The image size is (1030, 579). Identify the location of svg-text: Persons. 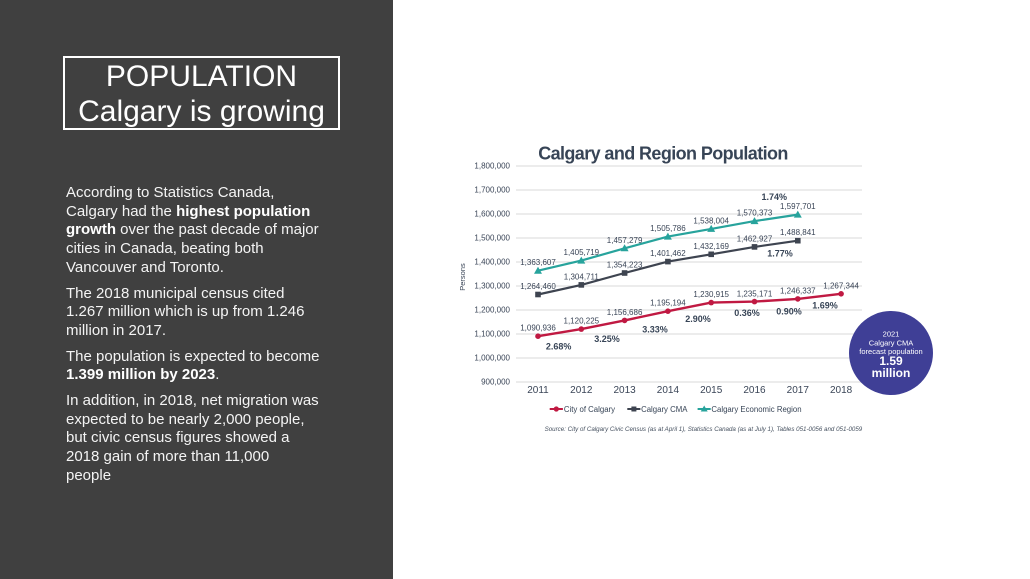
(462, 277).